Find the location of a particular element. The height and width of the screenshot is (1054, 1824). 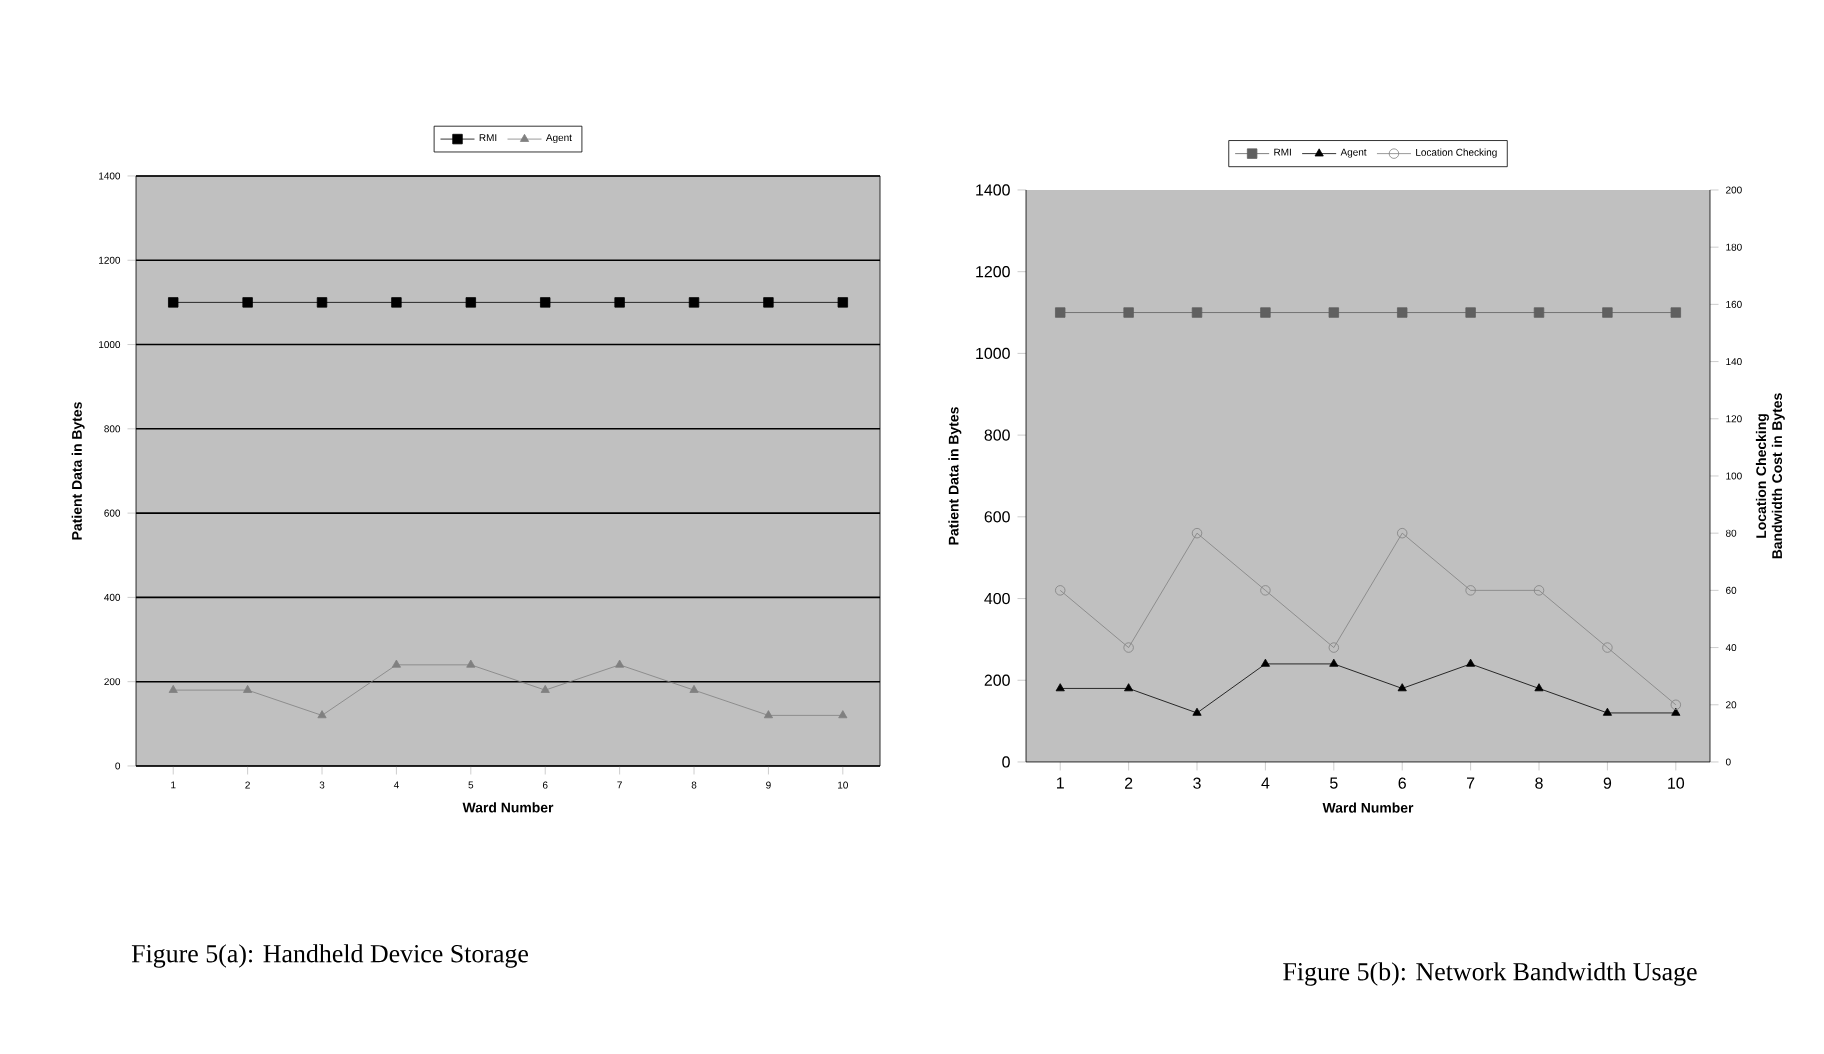

caption: Figure 5(b): Network Bandwidth Usage is located at coordinates (1490, 974).